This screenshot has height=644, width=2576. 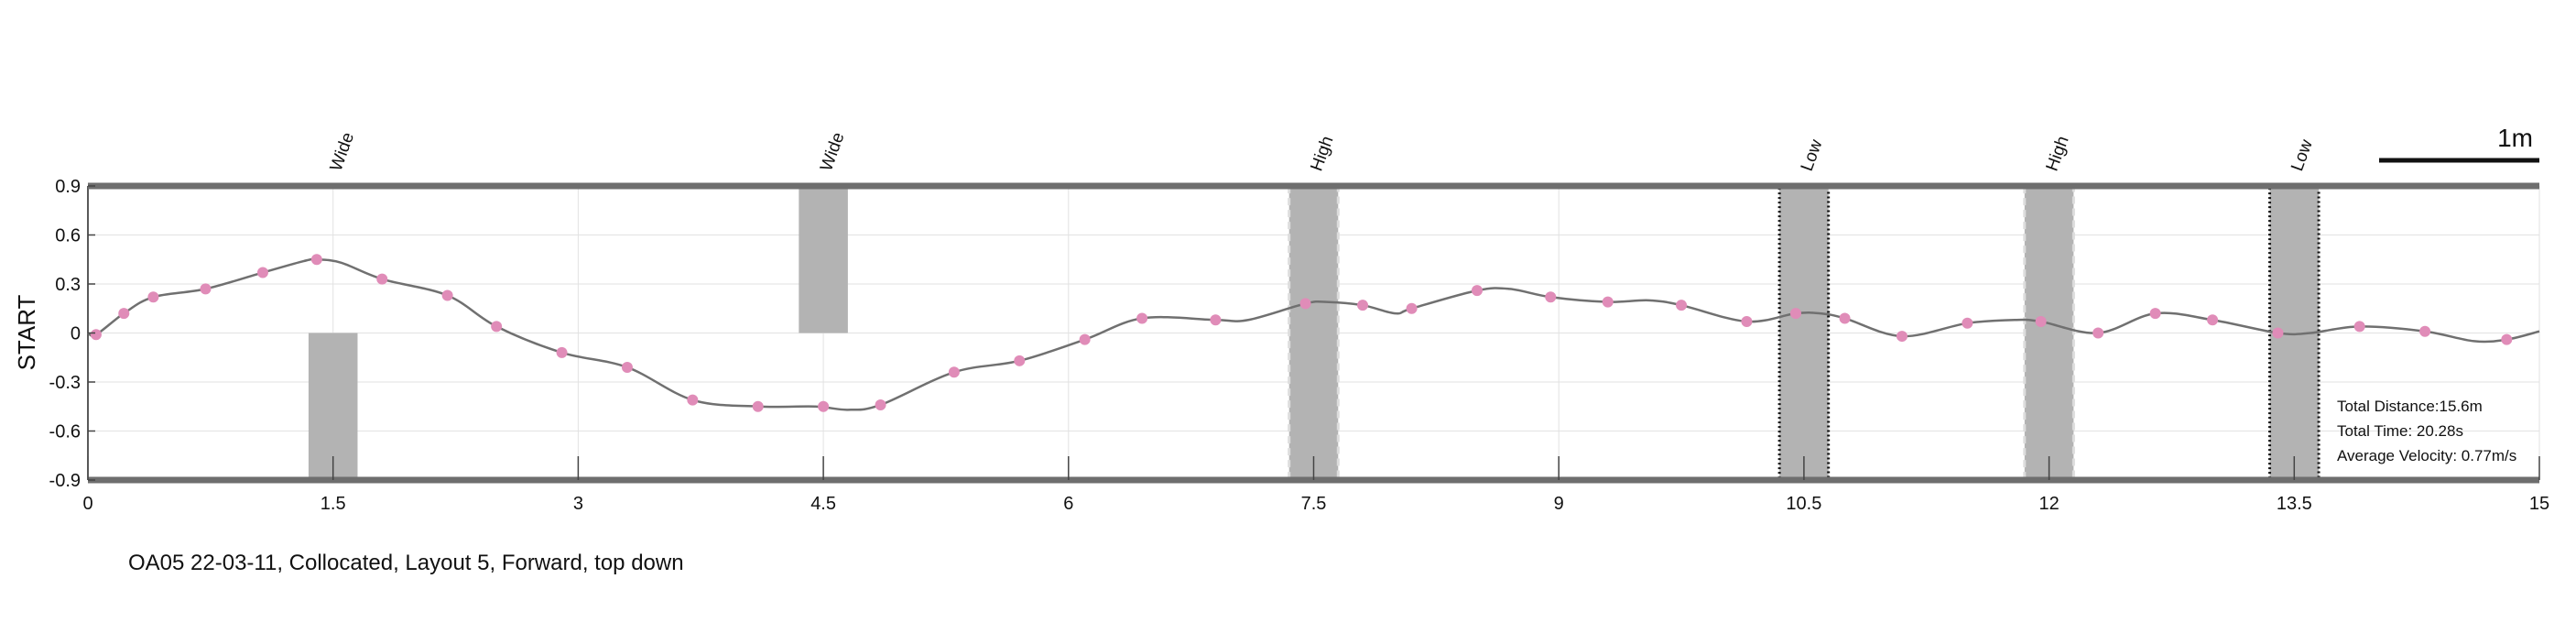 What do you see at coordinates (68, 285) in the screenshot?
I see `y-tick-label-2: 0.3` at bounding box center [68, 285].